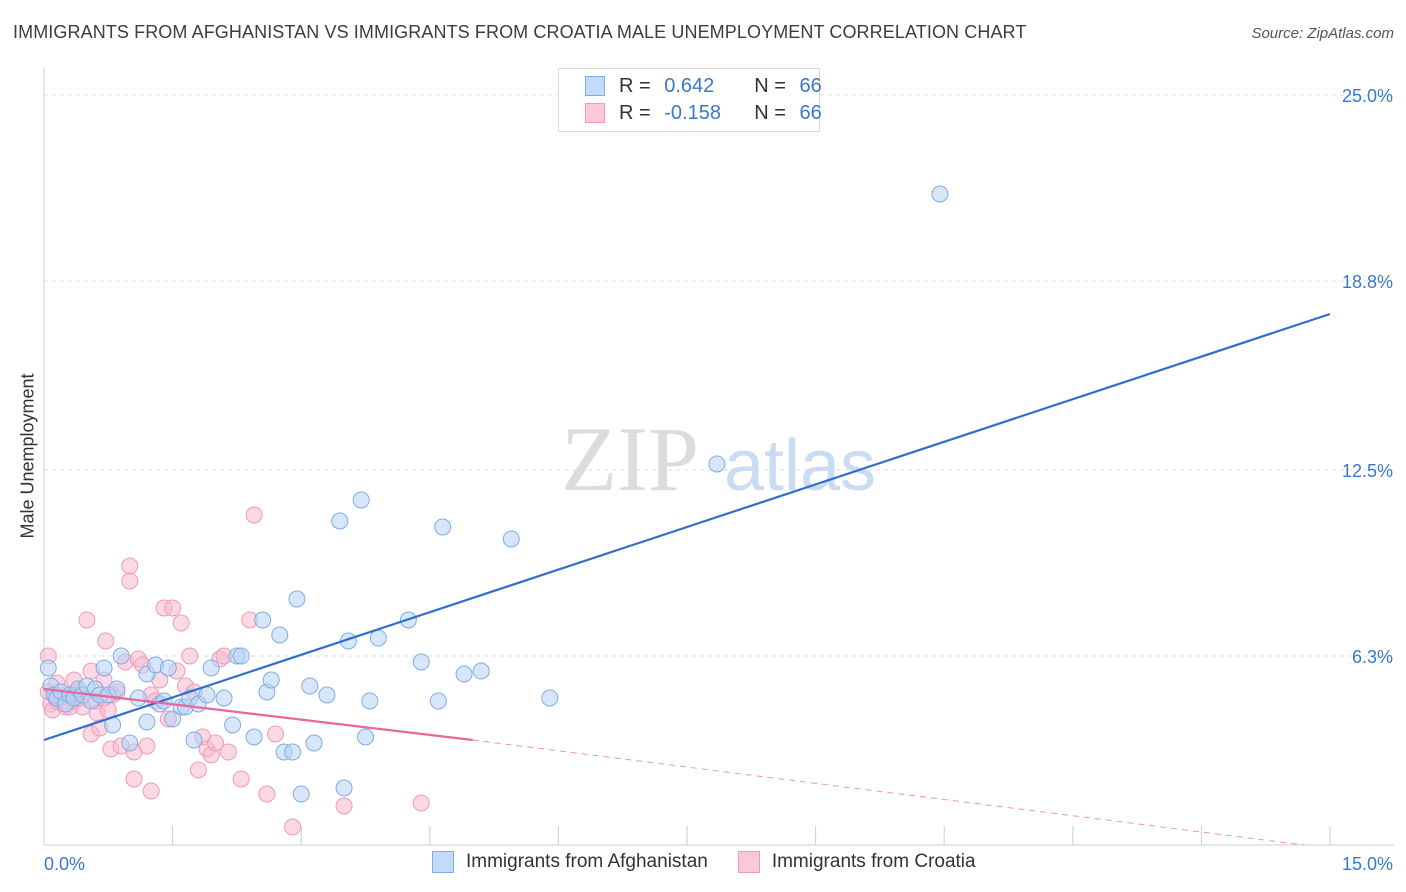 The image size is (1406, 892). Describe the element at coordinates (587, 861) in the screenshot. I see `legend-label-afghanistan: Immigrants from Afghanistan` at that location.